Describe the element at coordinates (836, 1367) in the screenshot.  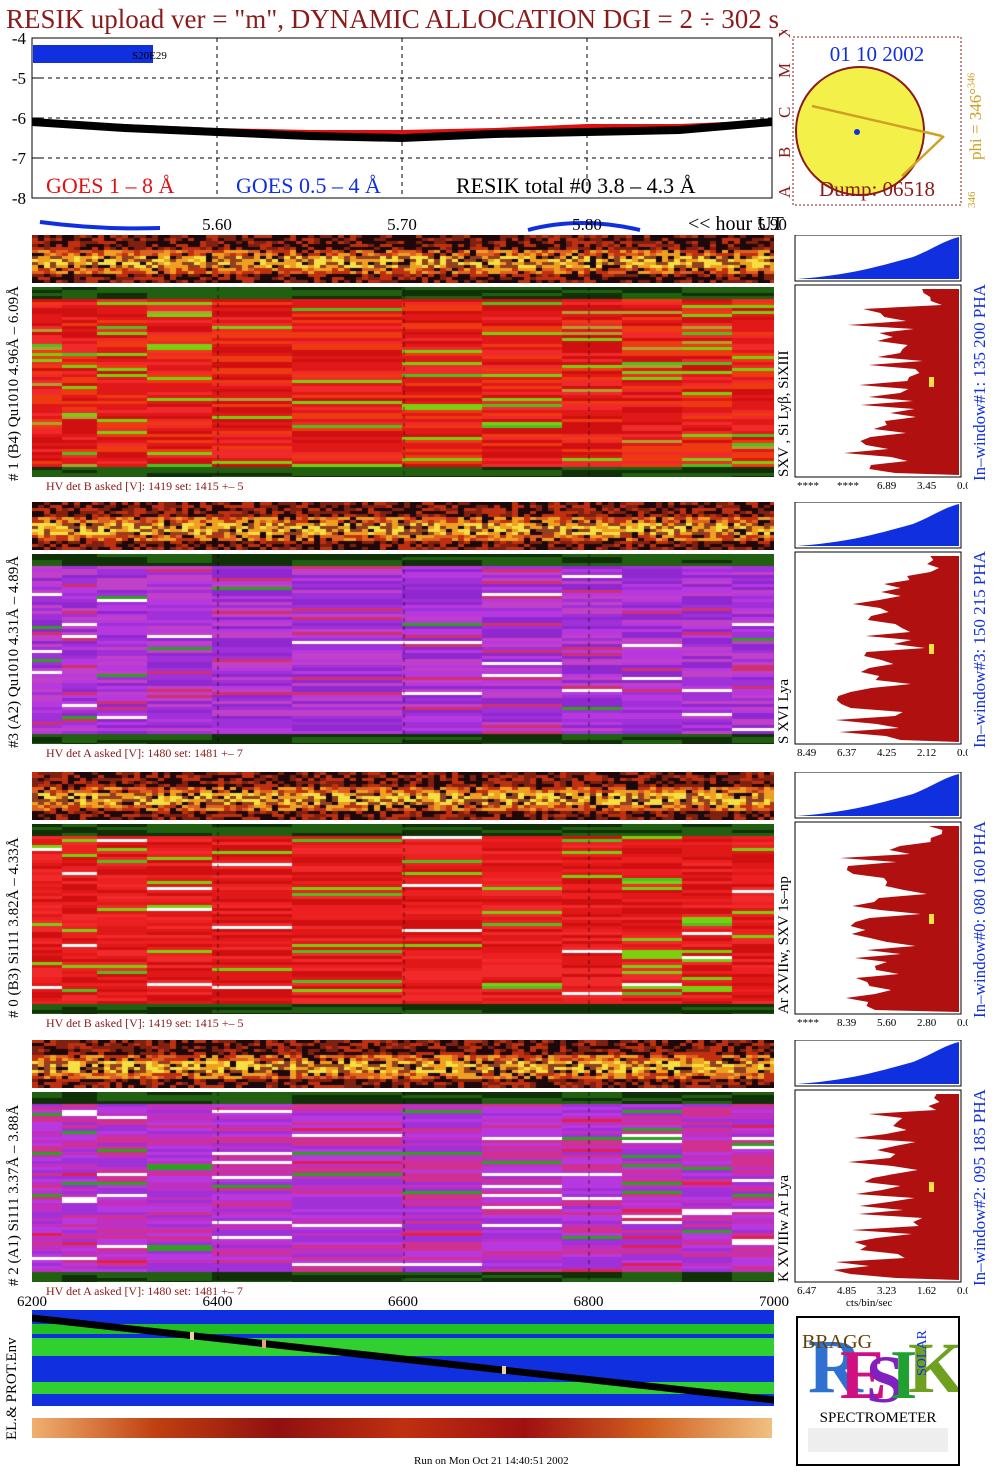
I see `svg-text: R` at that location.